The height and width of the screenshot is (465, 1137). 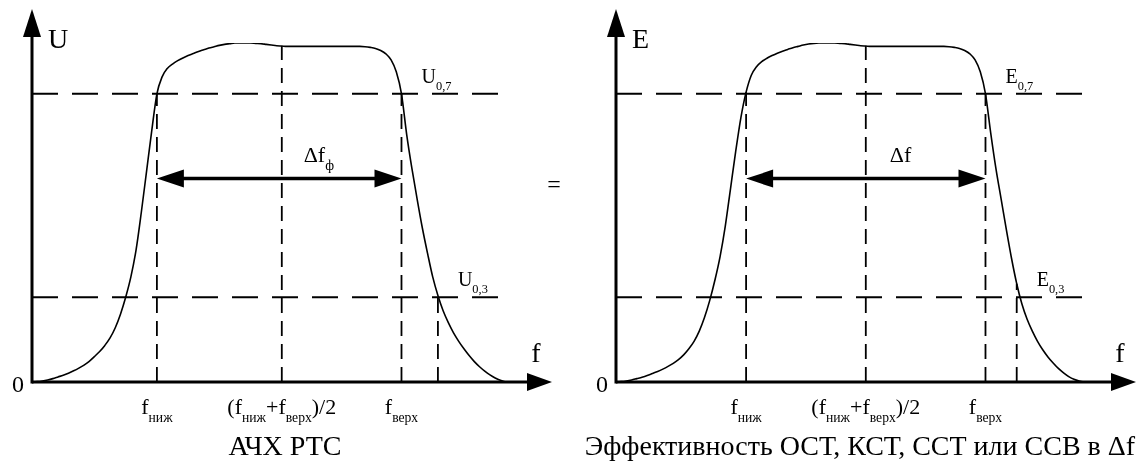 What do you see at coordinates (1019, 78) in the screenshot?
I see `ref-line-label: E$_{0,7}$` at bounding box center [1019, 78].